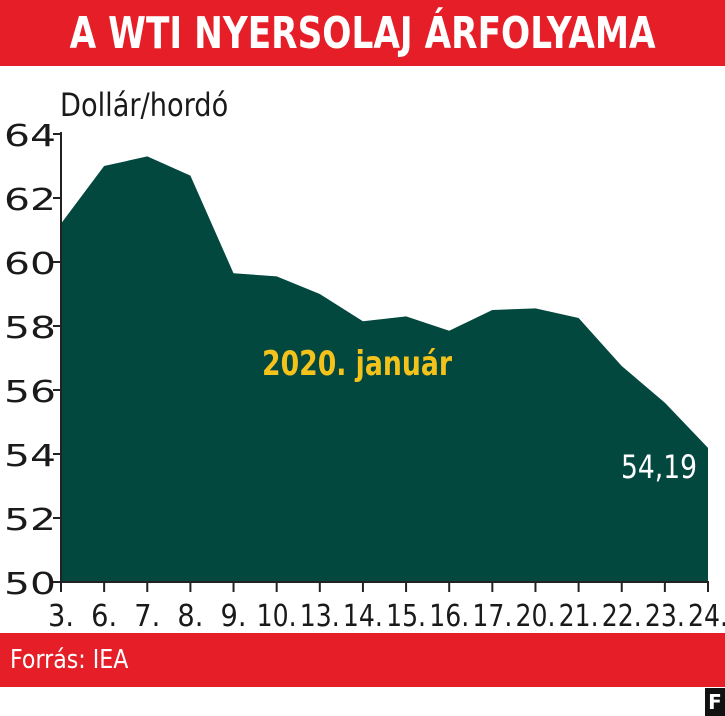  I want to click on x-tick-label: 15., so click(406, 616).